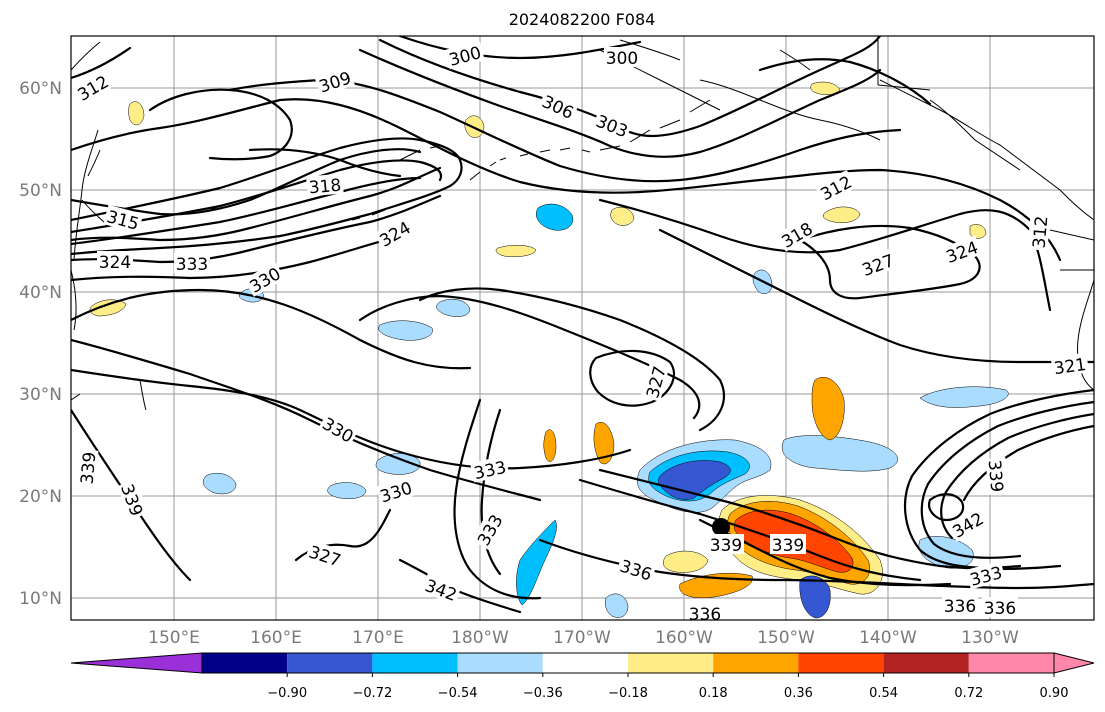  I want to click on lon-tick-label: 170°W, so click(582, 638).